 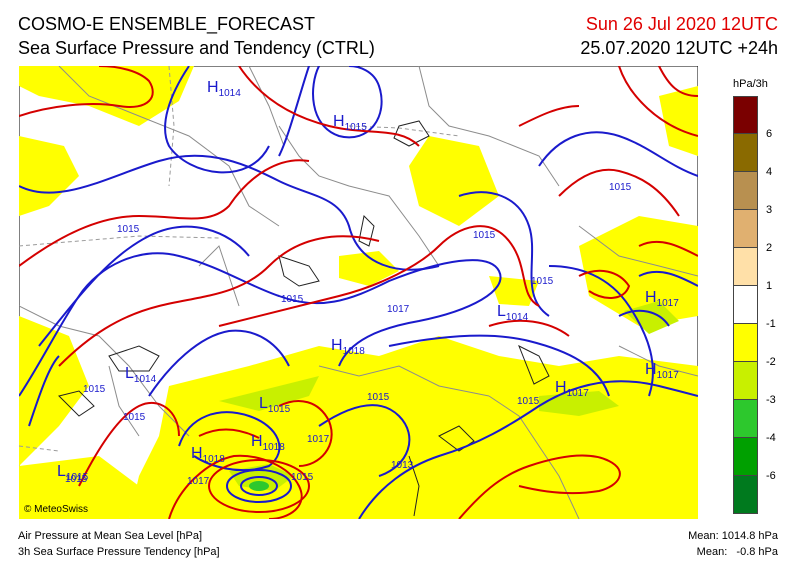 What do you see at coordinates (679, 48) in the screenshot?
I see `run-info: 25.07.2020 12UTC +24h` at bounding box center [679, 48].